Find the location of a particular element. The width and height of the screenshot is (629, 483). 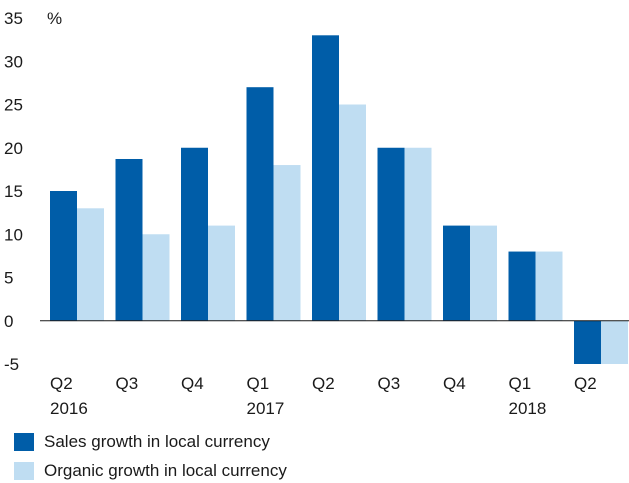

legend-item-organic: Organic growth in local currency is located at coordinates (150, 471).